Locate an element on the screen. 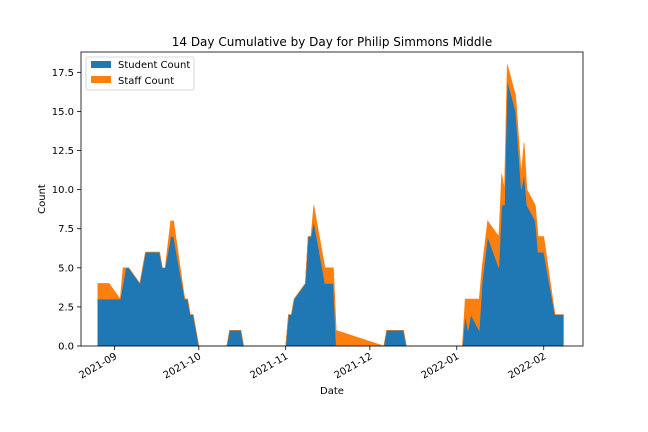  x-tick-label: 2021-11 is located at coordinates (270, 366).